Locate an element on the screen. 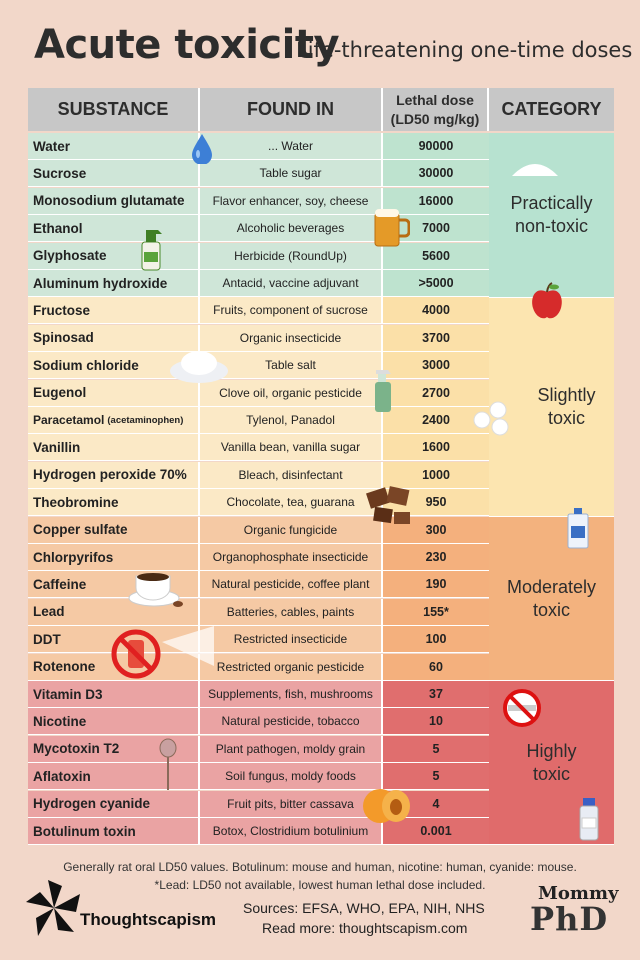  substance-label: Rotenone is located at coordinates (64, 667).